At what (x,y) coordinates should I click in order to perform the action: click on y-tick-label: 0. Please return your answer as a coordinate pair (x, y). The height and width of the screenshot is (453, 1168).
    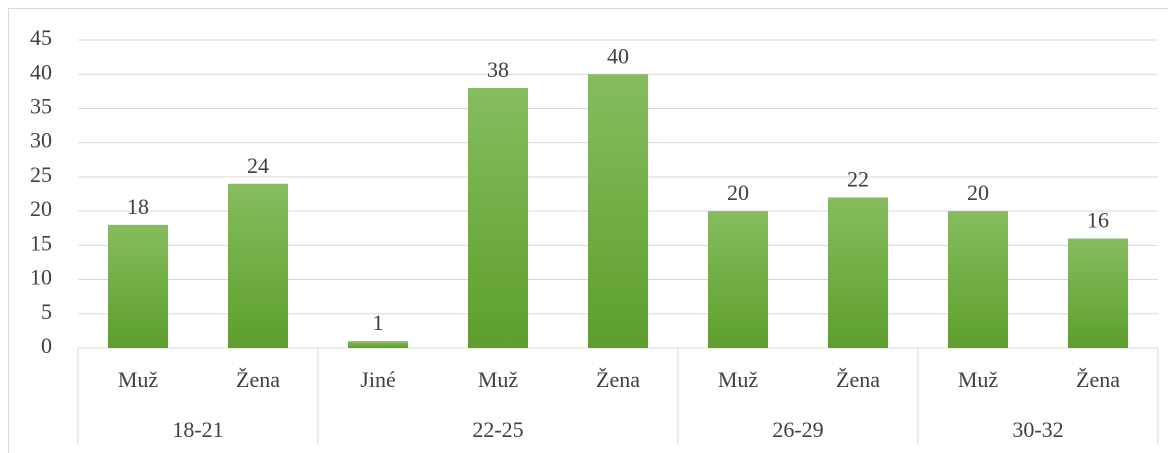
    Looking at the image, I should click on (46, 345).